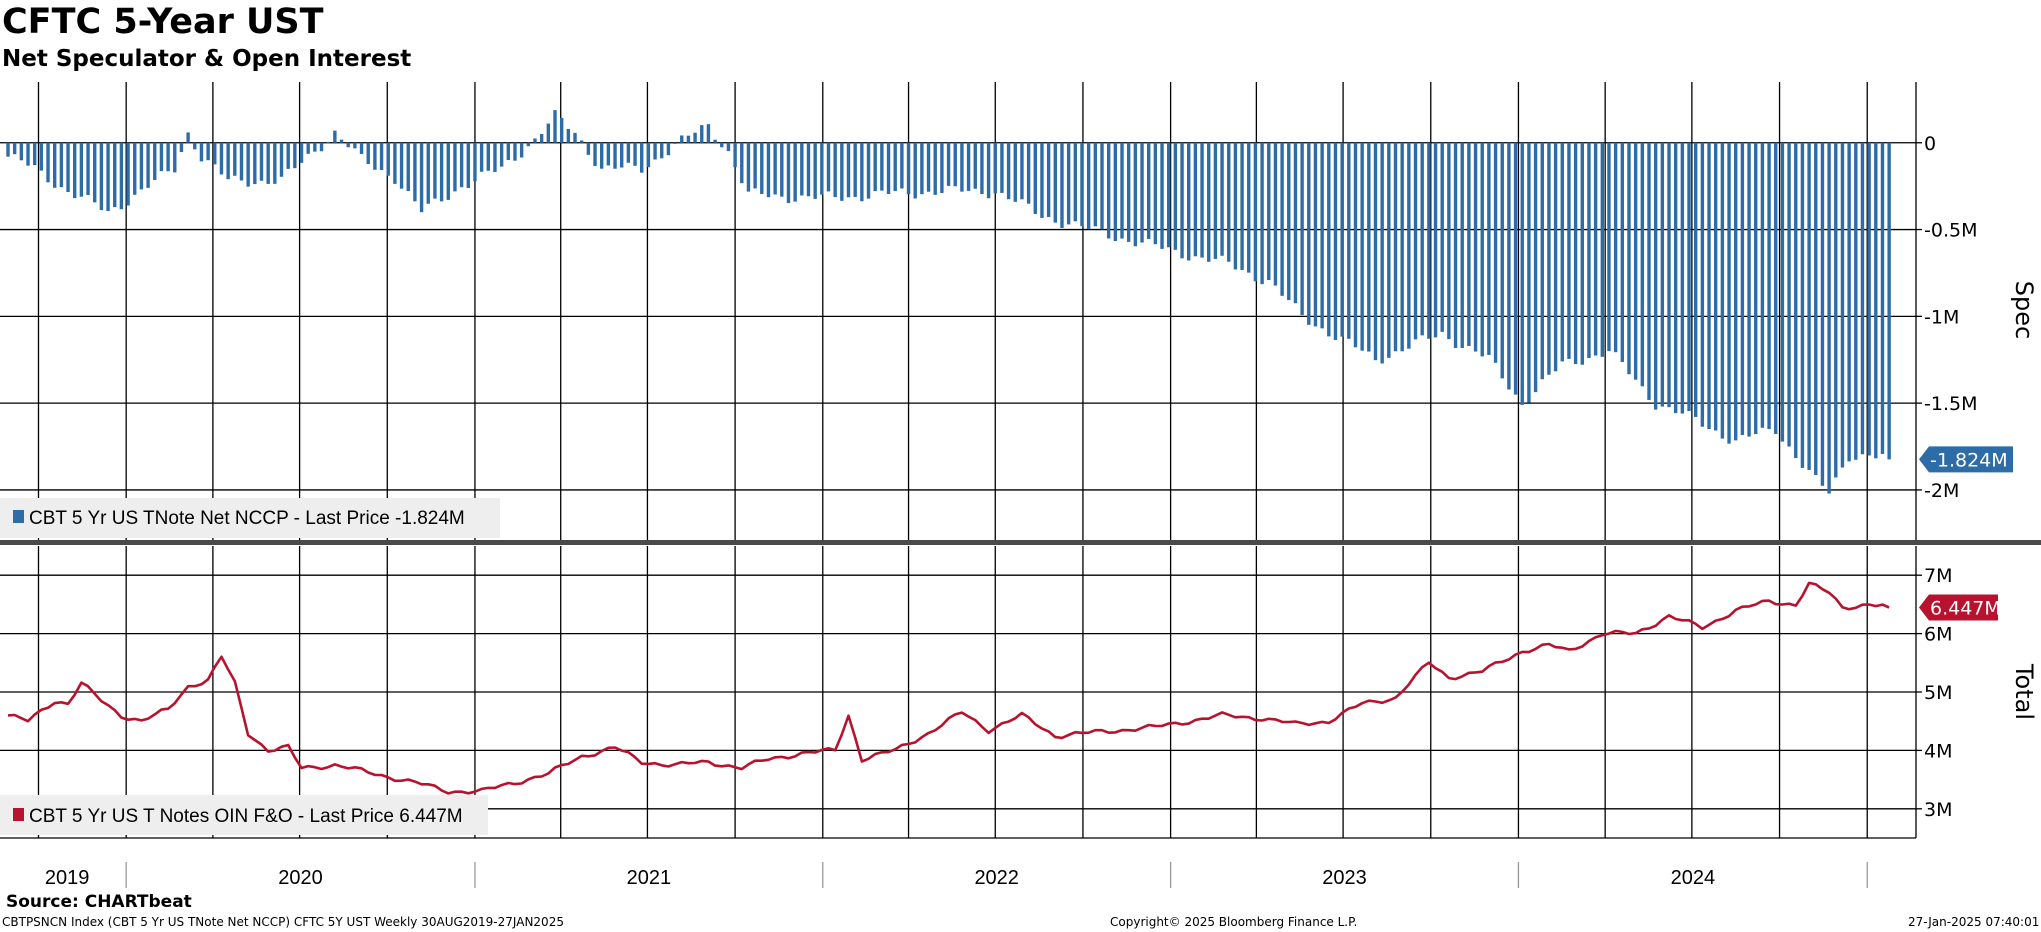  Describe the element at coordinates (996, 878) in the screenshot. I see `x-year-label: 2022` at that location.